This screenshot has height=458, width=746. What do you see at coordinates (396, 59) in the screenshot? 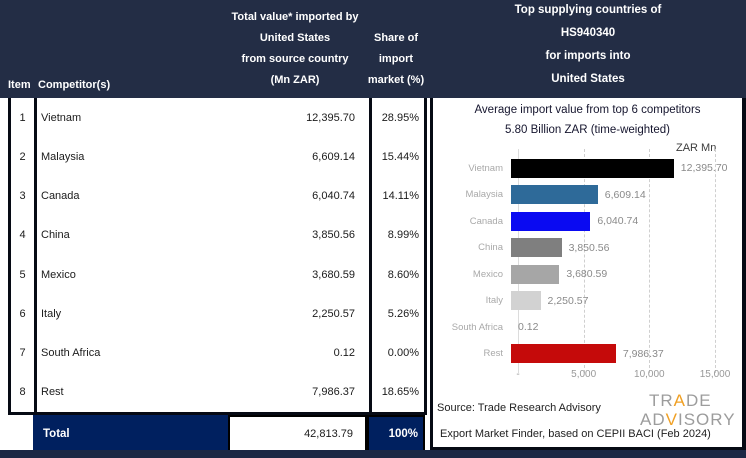
I see `share-header-line: import` at bounding box center [396, 59].